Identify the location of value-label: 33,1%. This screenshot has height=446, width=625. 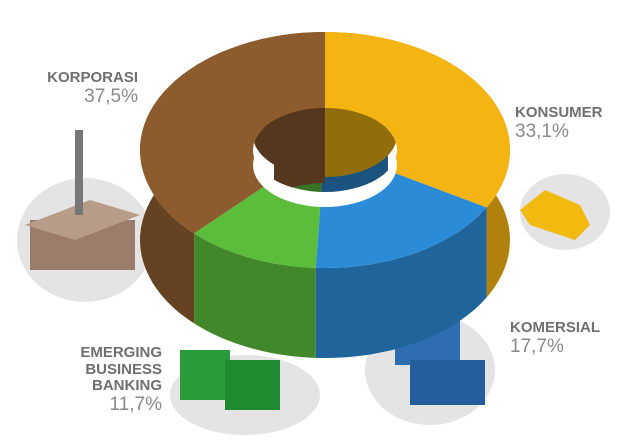
(542, 131).